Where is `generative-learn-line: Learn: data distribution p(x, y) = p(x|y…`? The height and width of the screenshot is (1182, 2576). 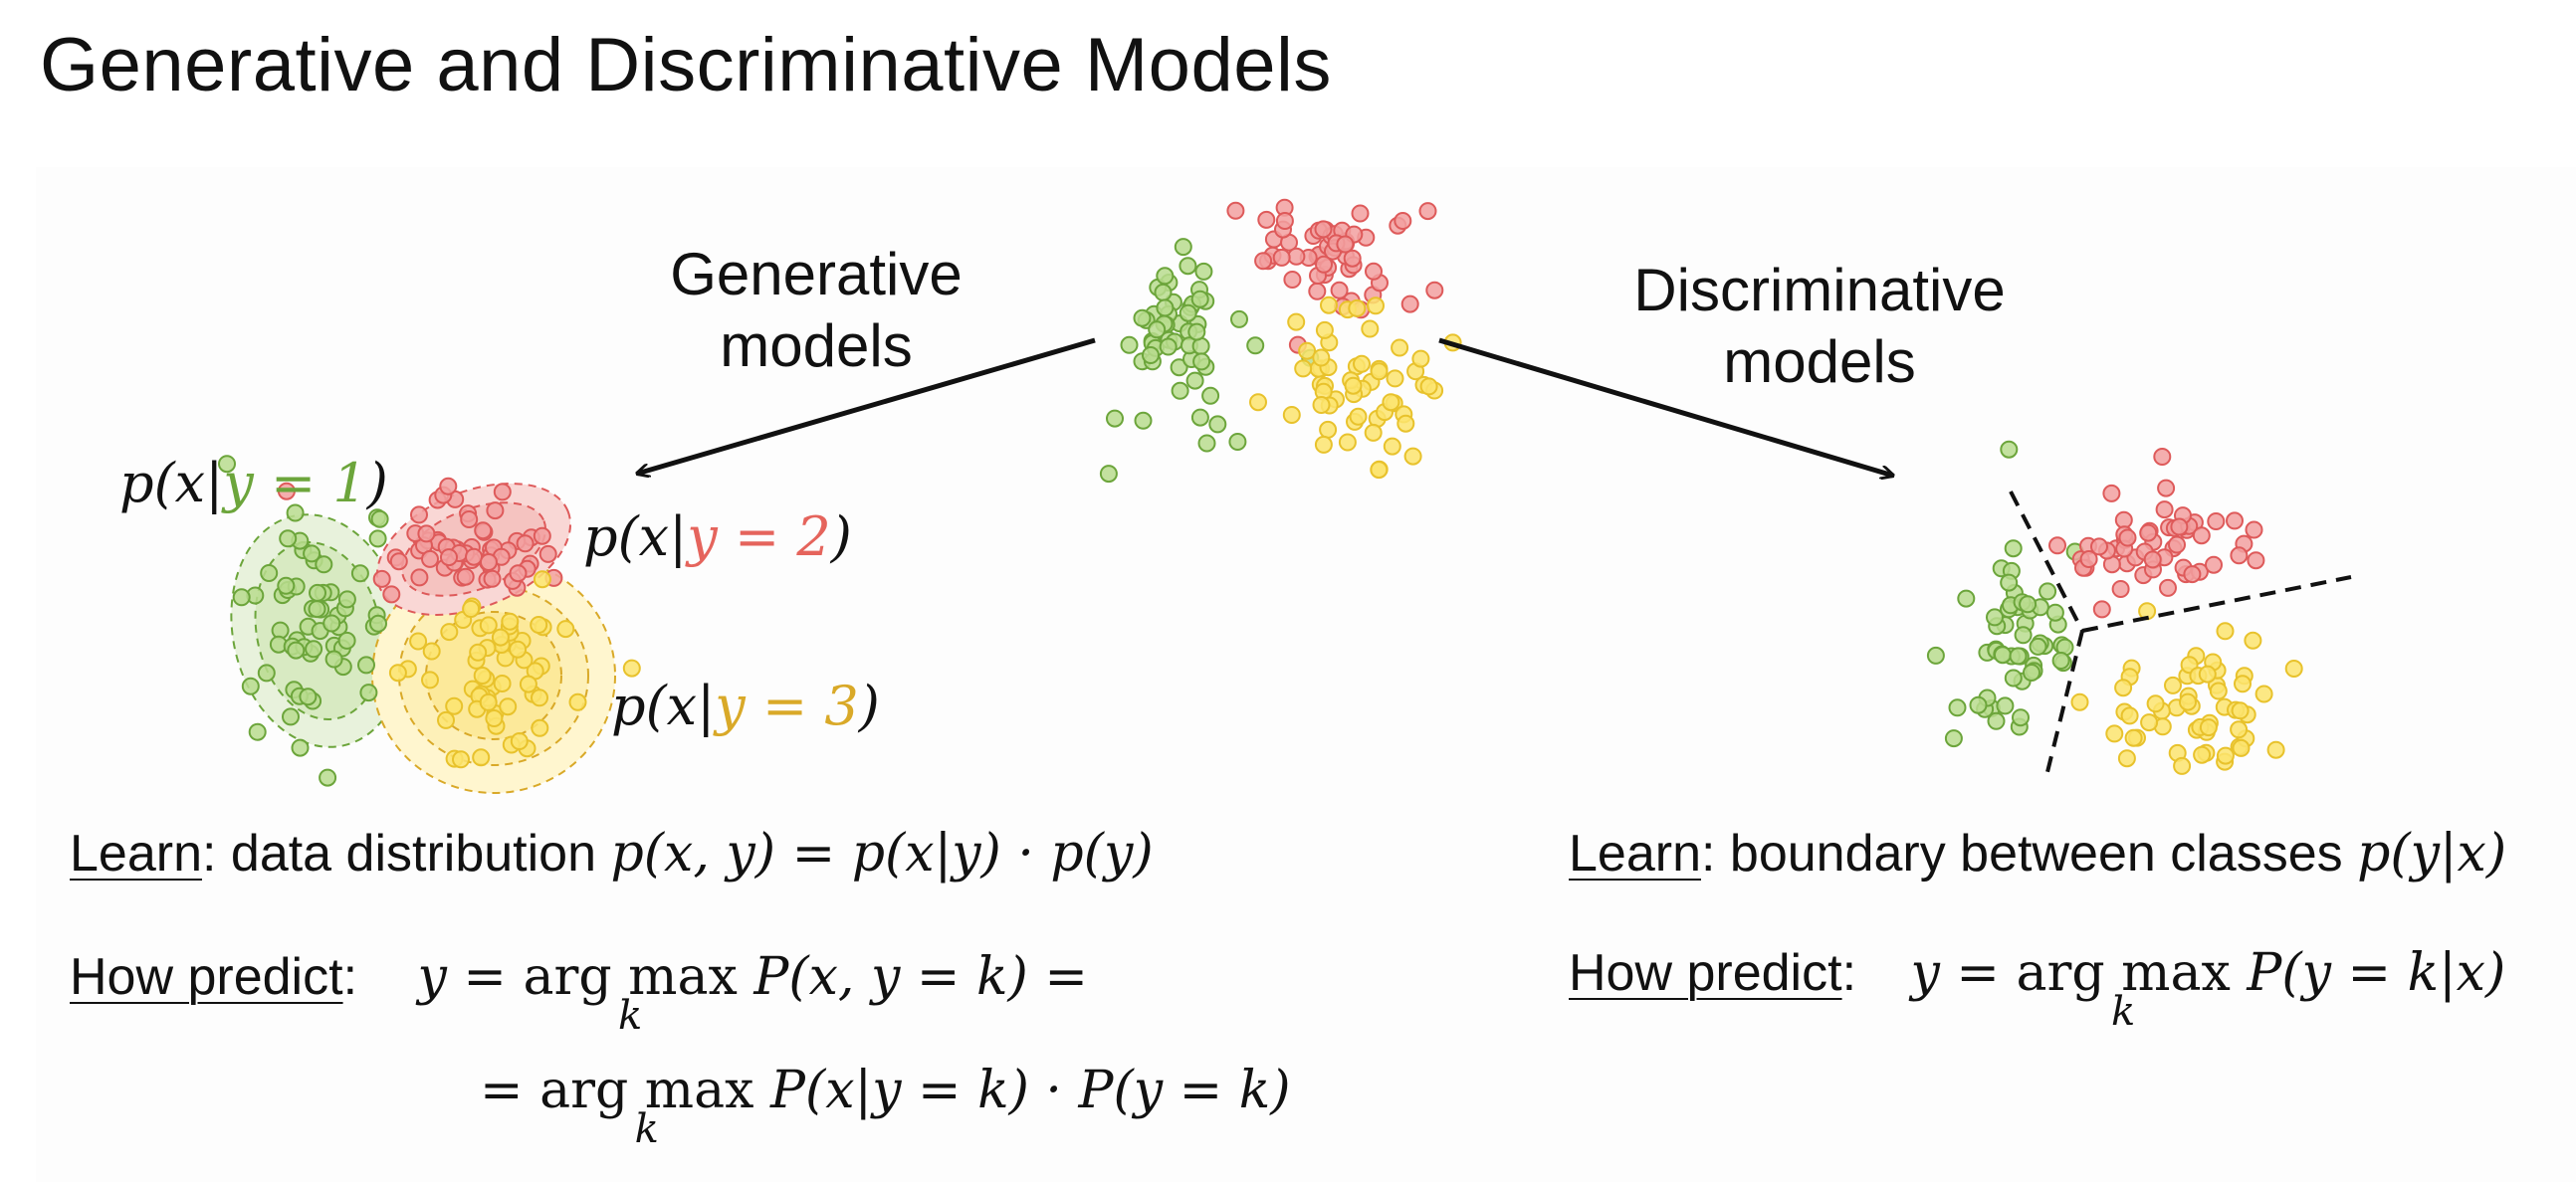
generative-learn-line: Learn: data distribution p(x, y) = p(x|y… is located at coordinates (612, 854).